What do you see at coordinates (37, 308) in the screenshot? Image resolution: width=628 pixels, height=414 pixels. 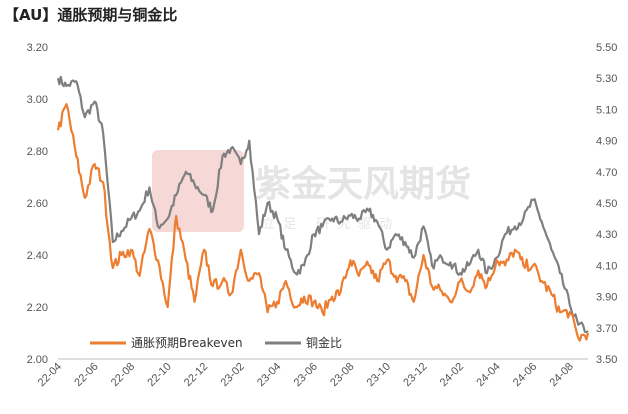 I see `left-y-tick-label: 2.20` at bounding box center [37, 308].